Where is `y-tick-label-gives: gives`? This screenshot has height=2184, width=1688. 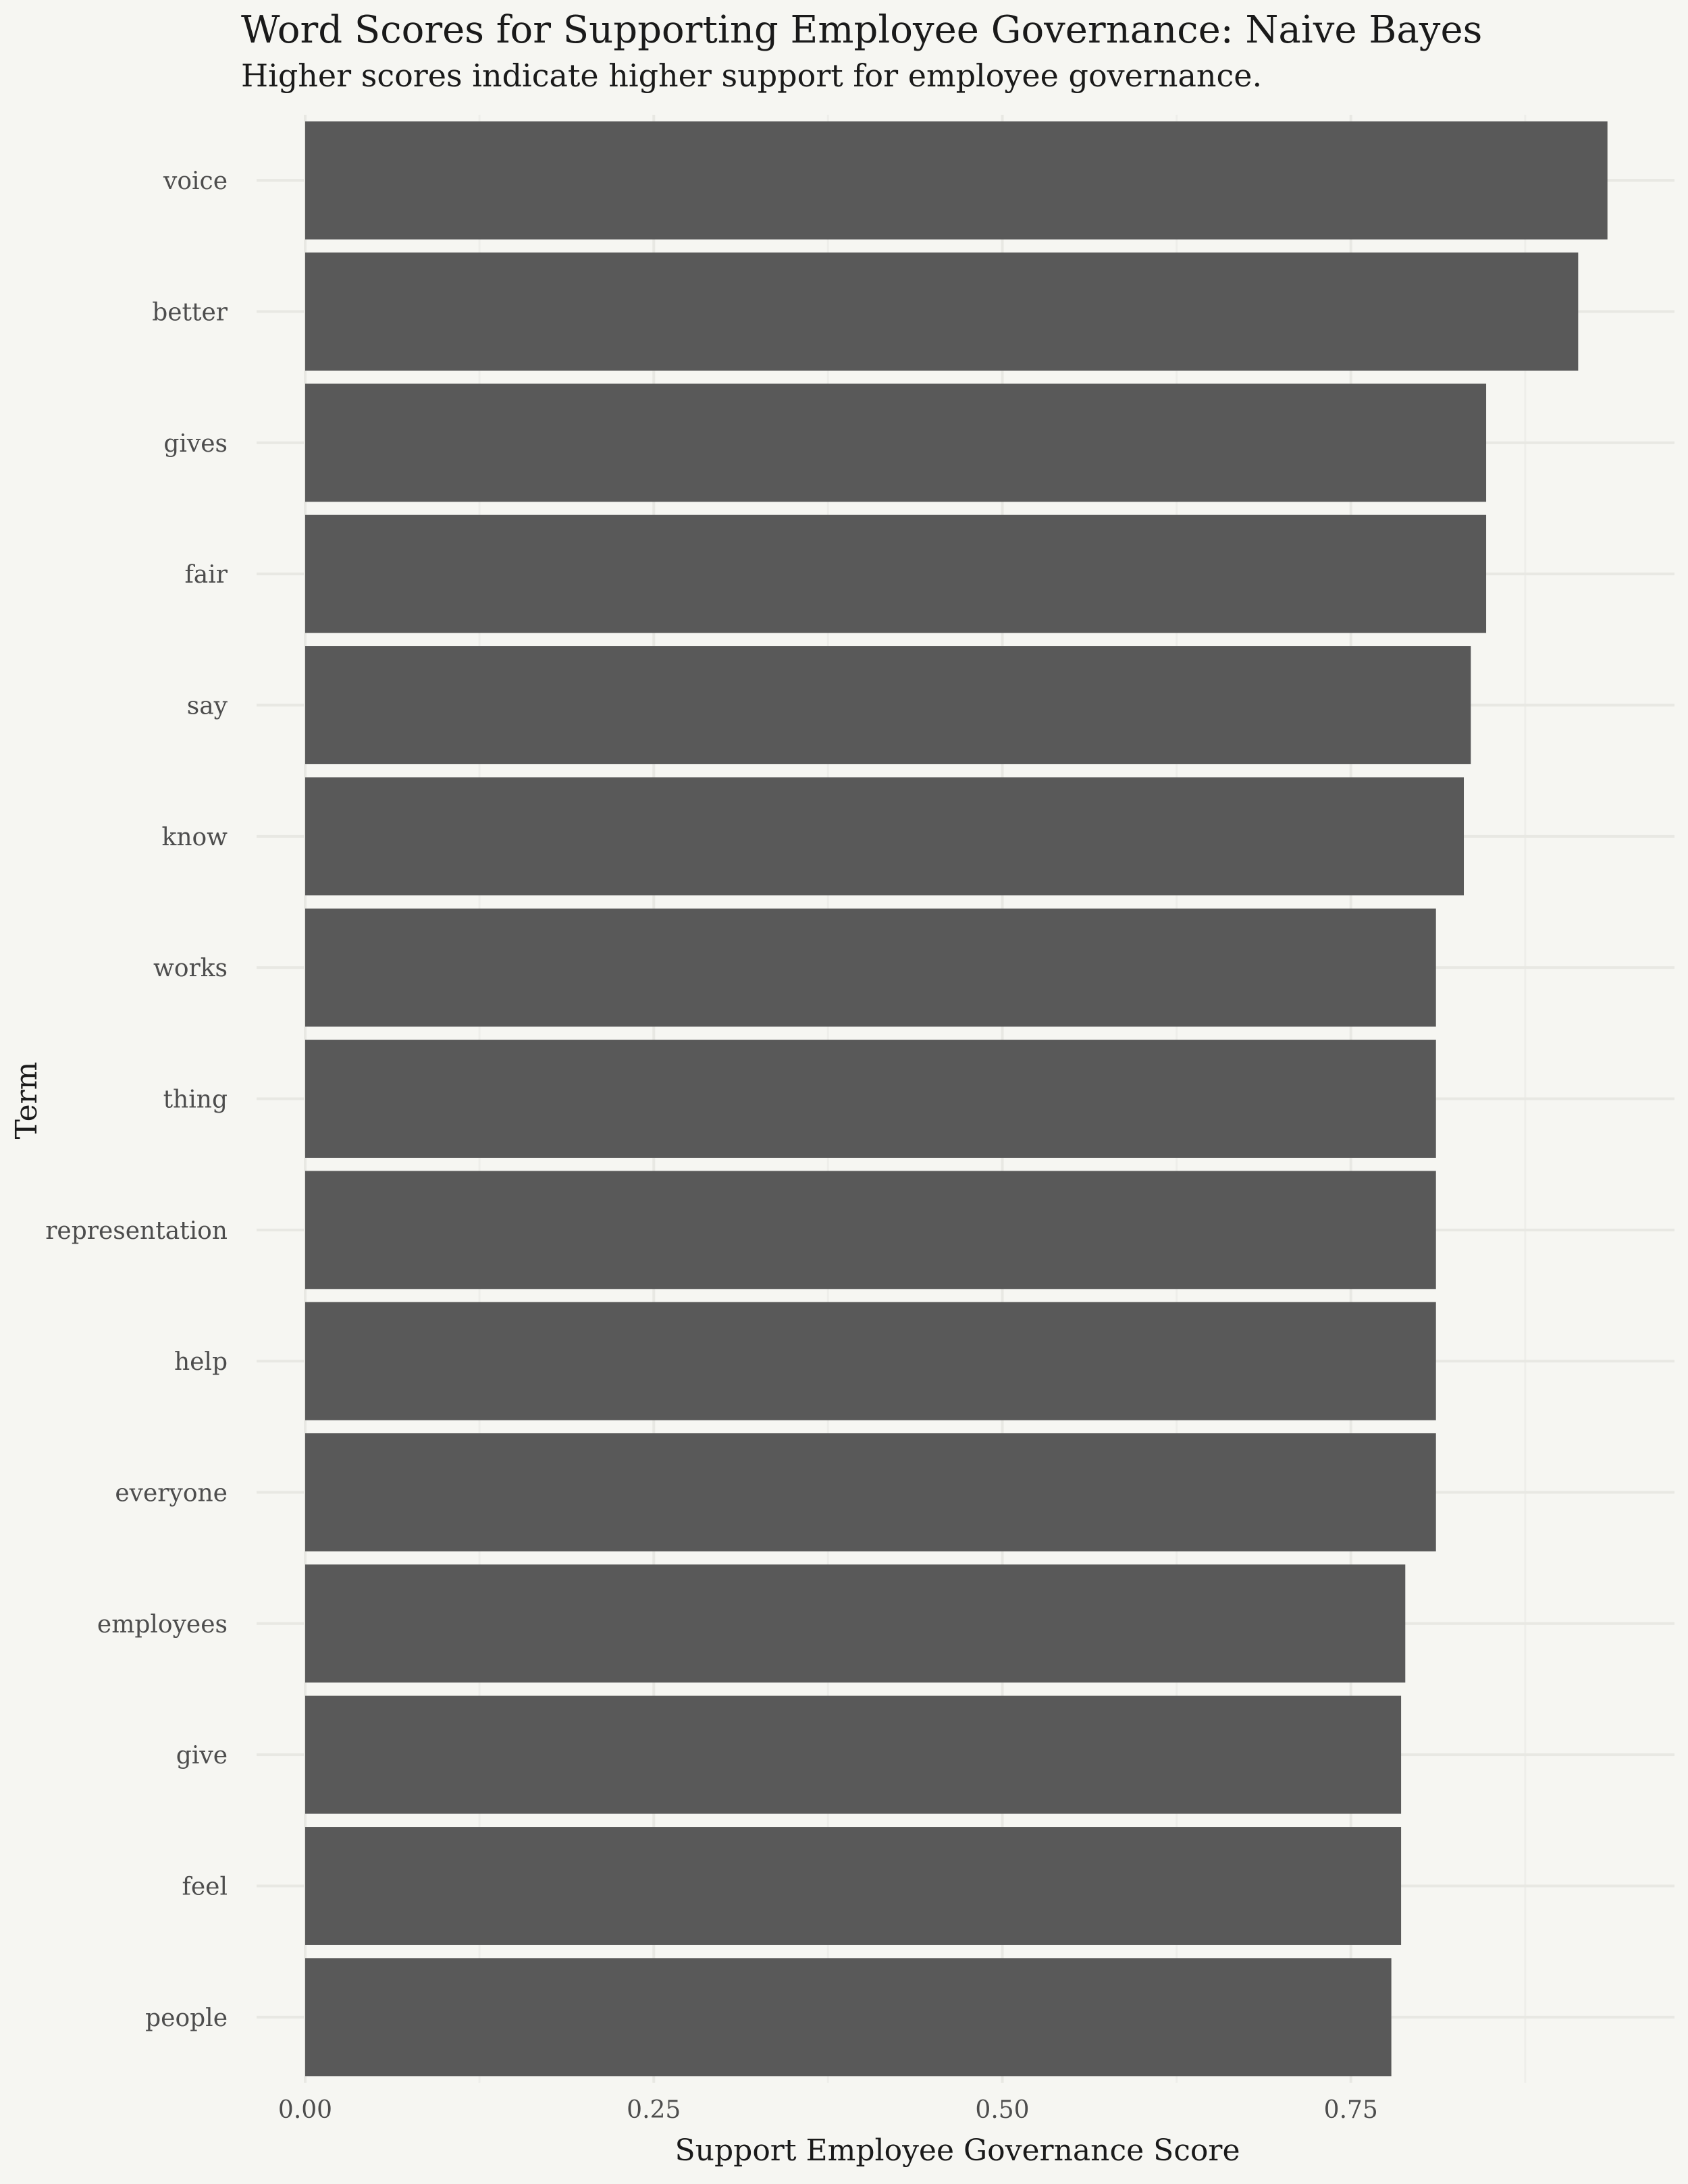
y-tick-label-gives: gives is located at coordinates (196, 444).